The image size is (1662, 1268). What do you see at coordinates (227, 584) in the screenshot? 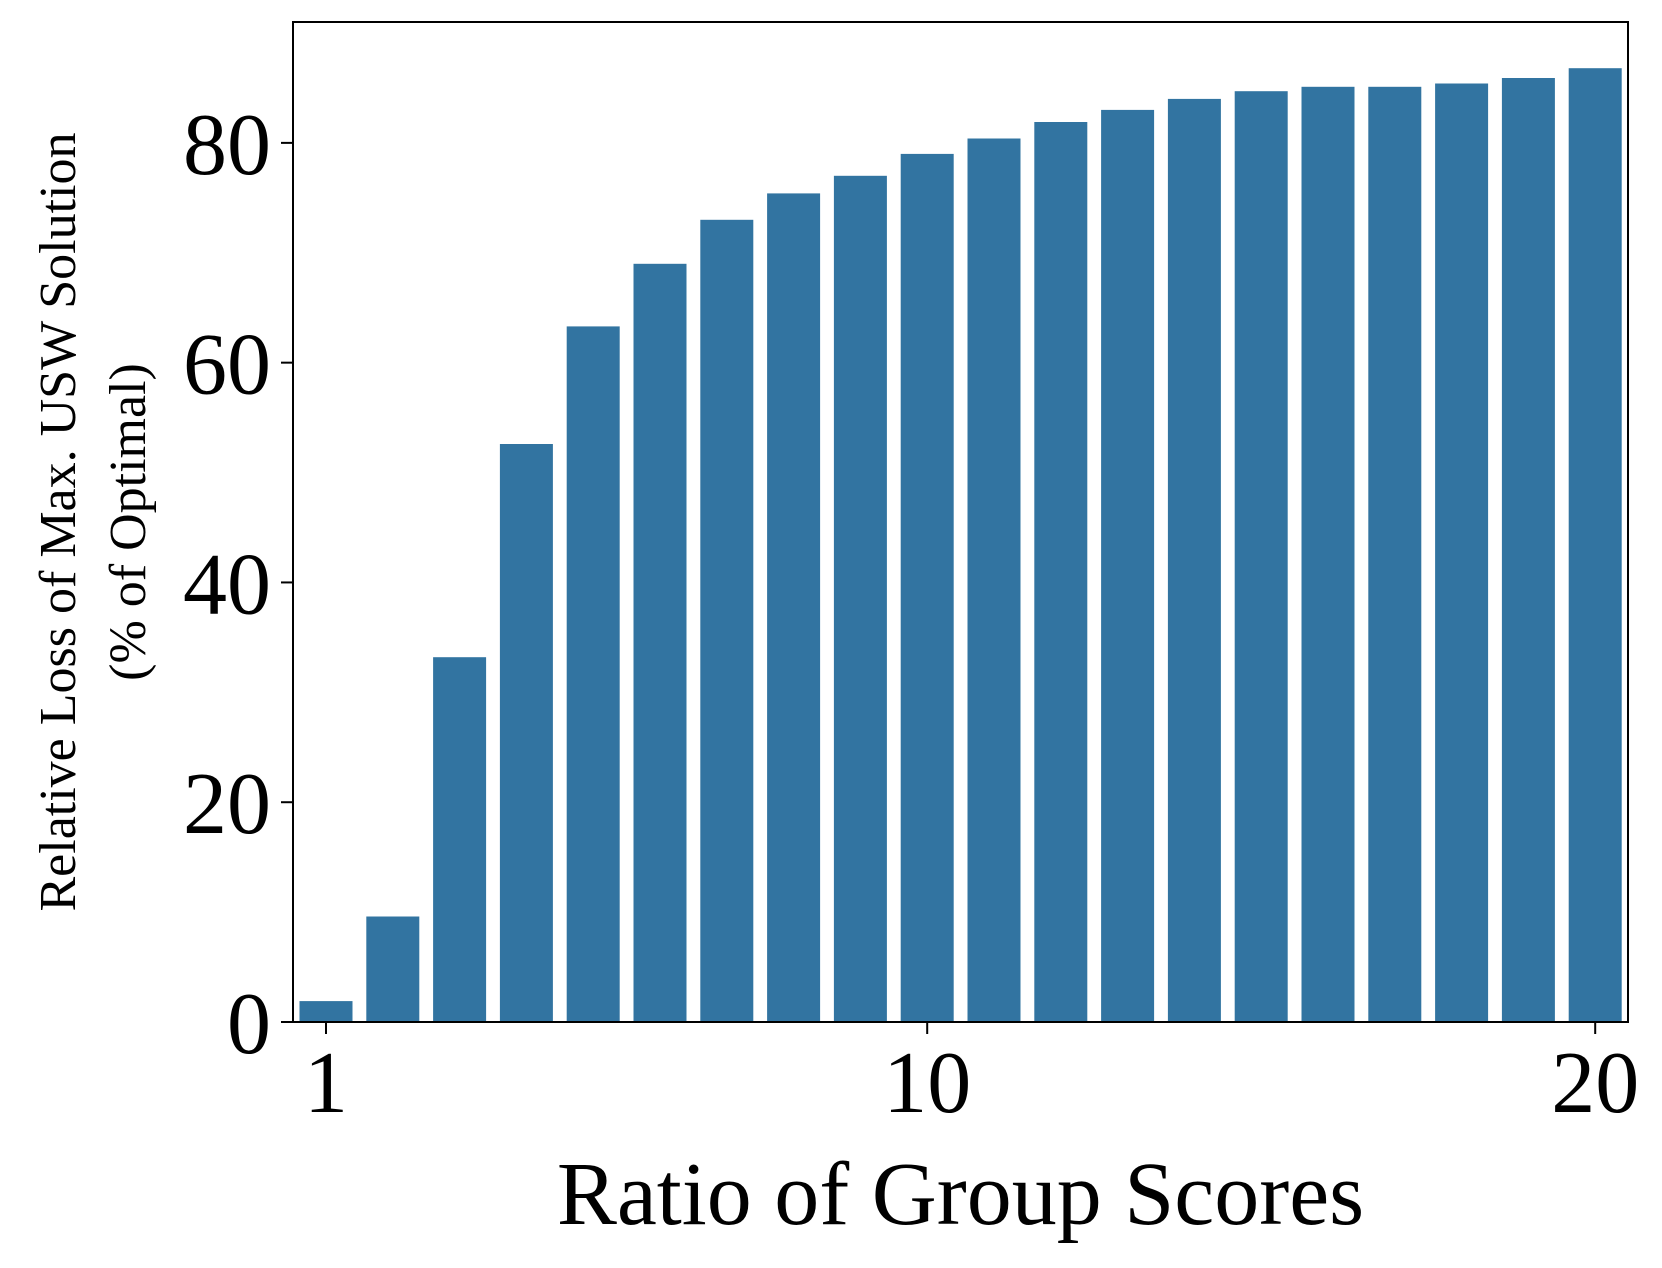
I see `y-tick-label: 40` at bounding box center [227, 584].